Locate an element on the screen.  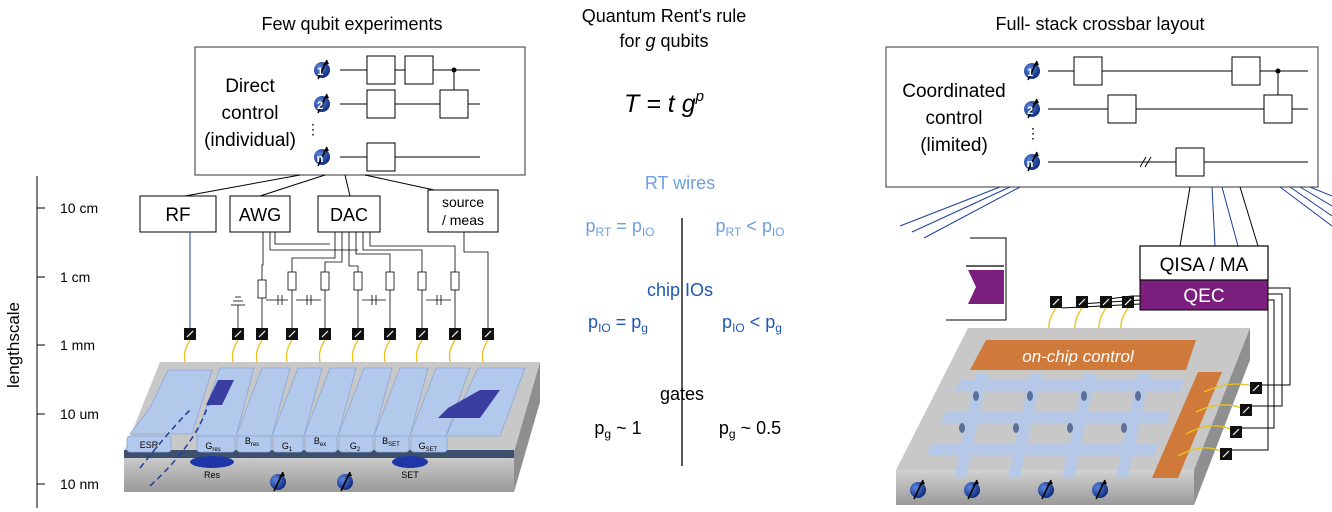
left-qubit-1-icon: 1 is located at coordinates (322, 69).